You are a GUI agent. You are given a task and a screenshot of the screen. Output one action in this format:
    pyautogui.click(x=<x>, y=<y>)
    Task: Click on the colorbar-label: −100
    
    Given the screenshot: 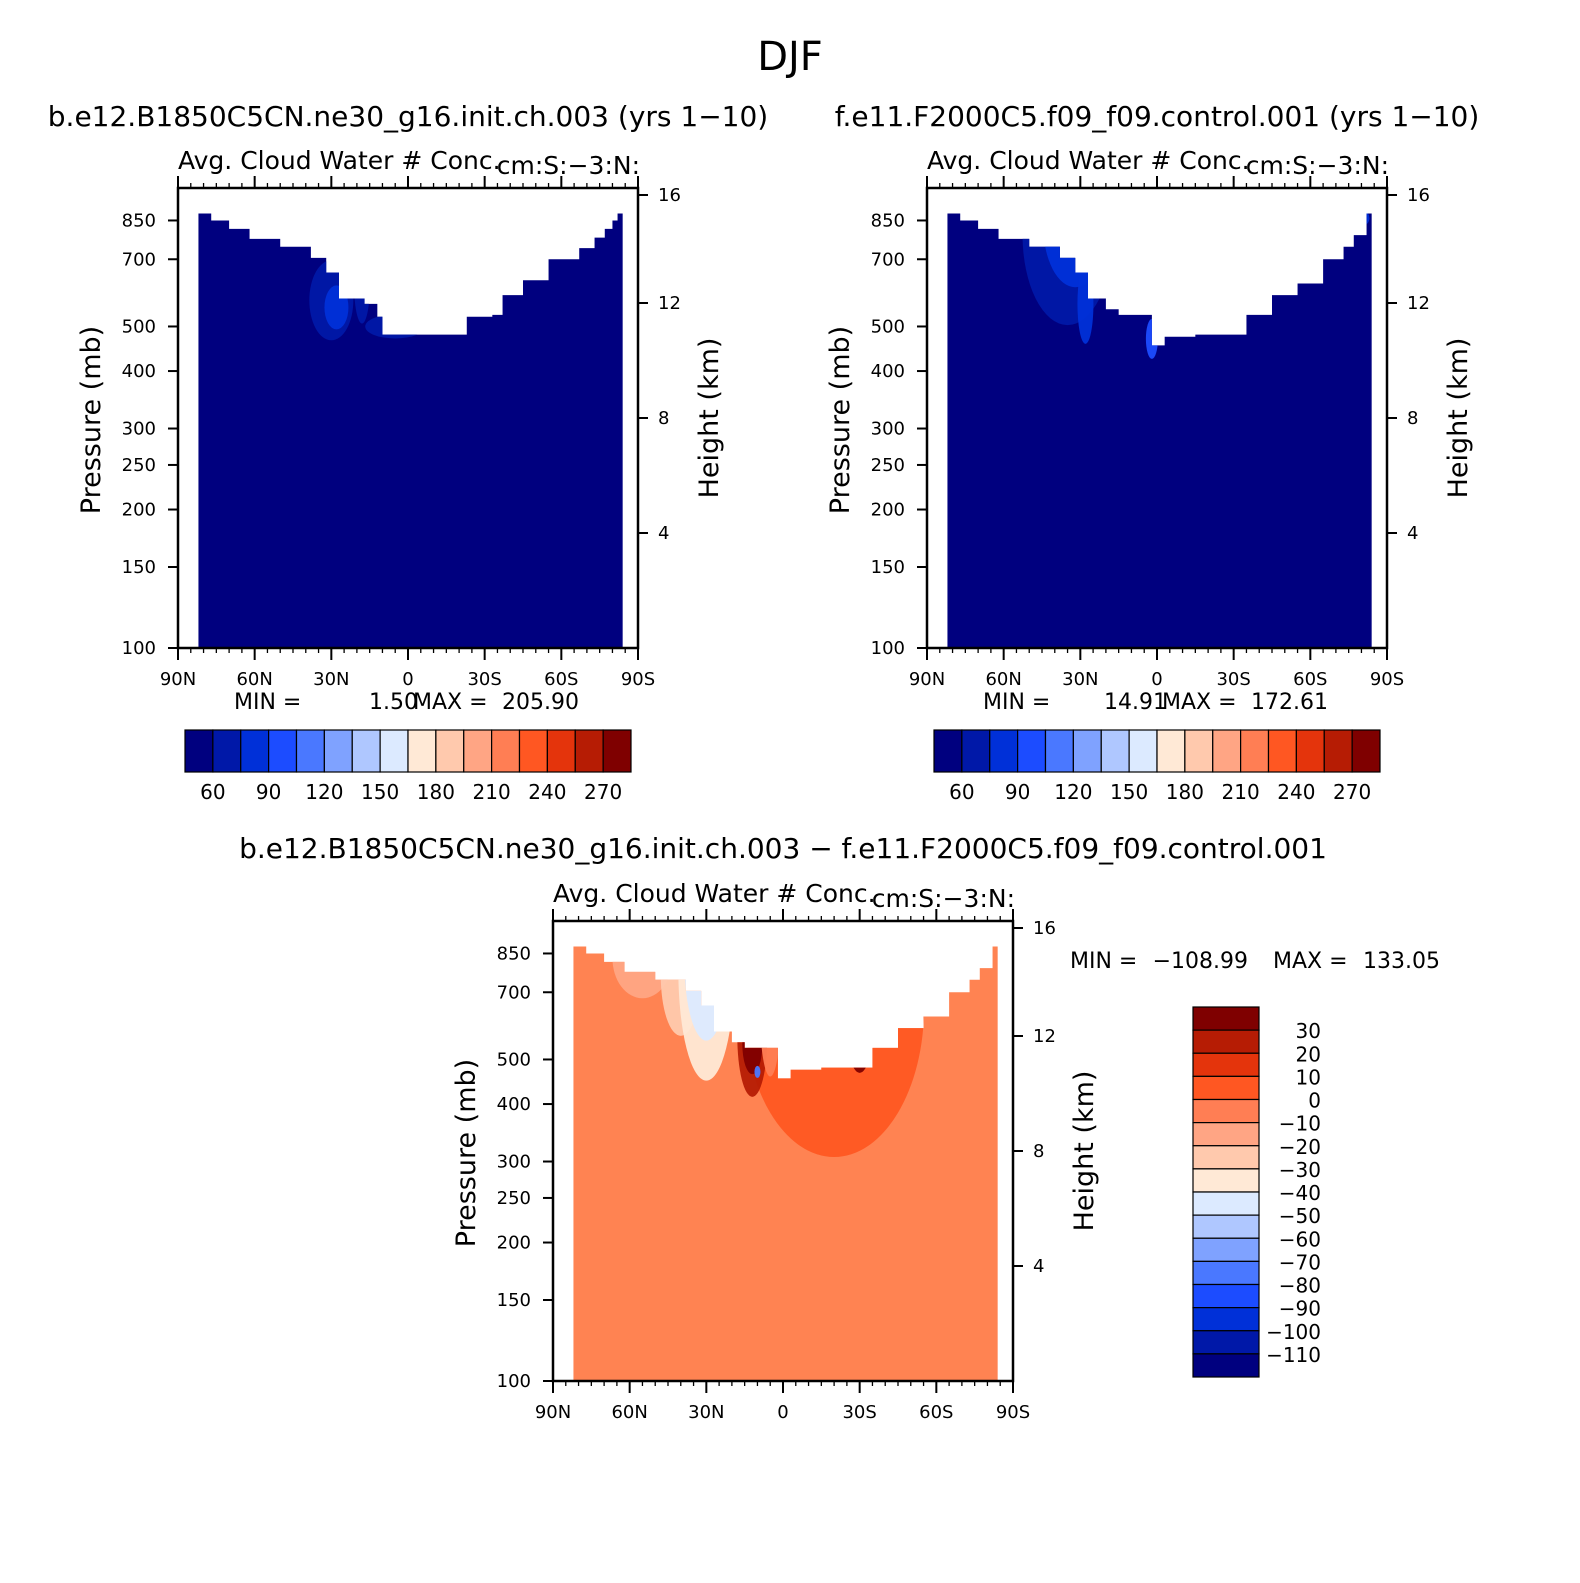 What is the action you would take?
    pyautogui.click(x=1293, y=1332)
    